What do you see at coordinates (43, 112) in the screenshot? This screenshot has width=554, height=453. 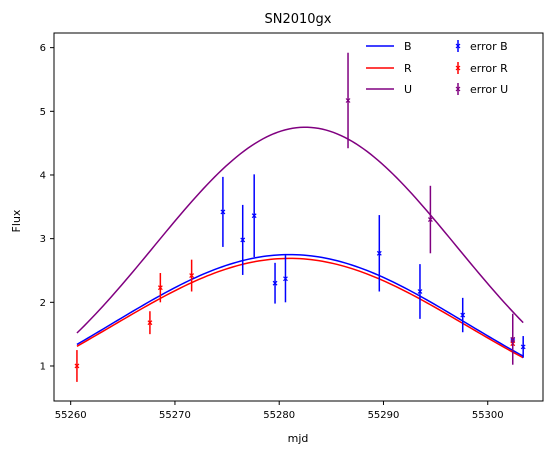 I see `y-tick-label: 5` at bounding box center [43, 112].